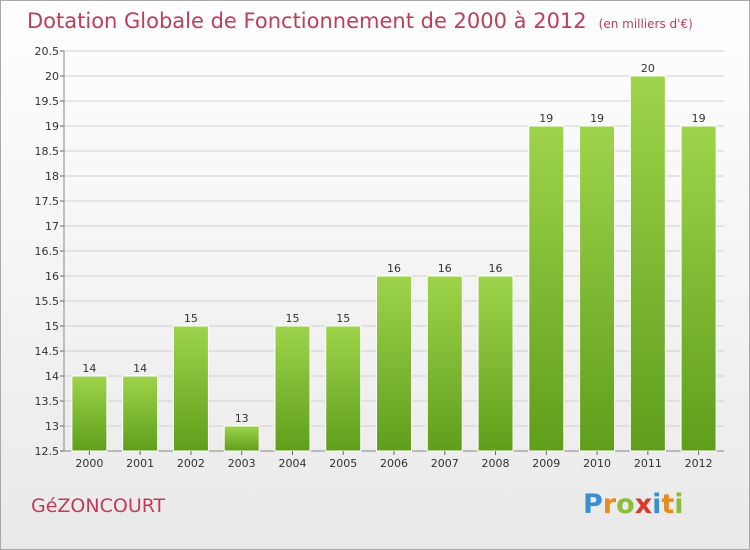 This screenshot has height=550, width=750. Describe the element at coordinates (52, 326) in the screenshot. I see `y-tick-label: 15` at that location.